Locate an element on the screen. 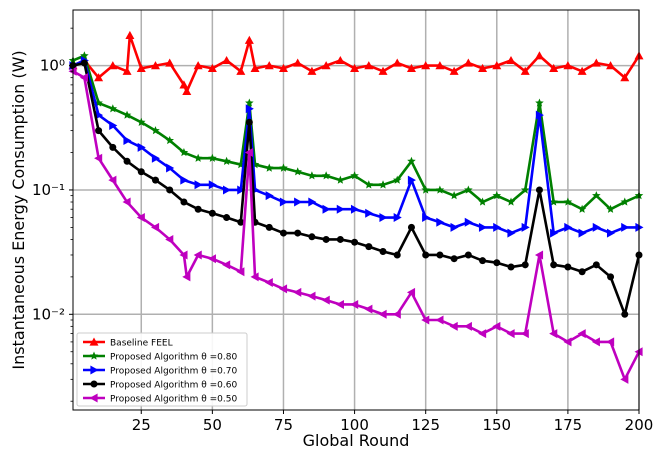 Image resolution: width=664 pixels, height=465 pixels. series-group is located at coordinates (356, 63).